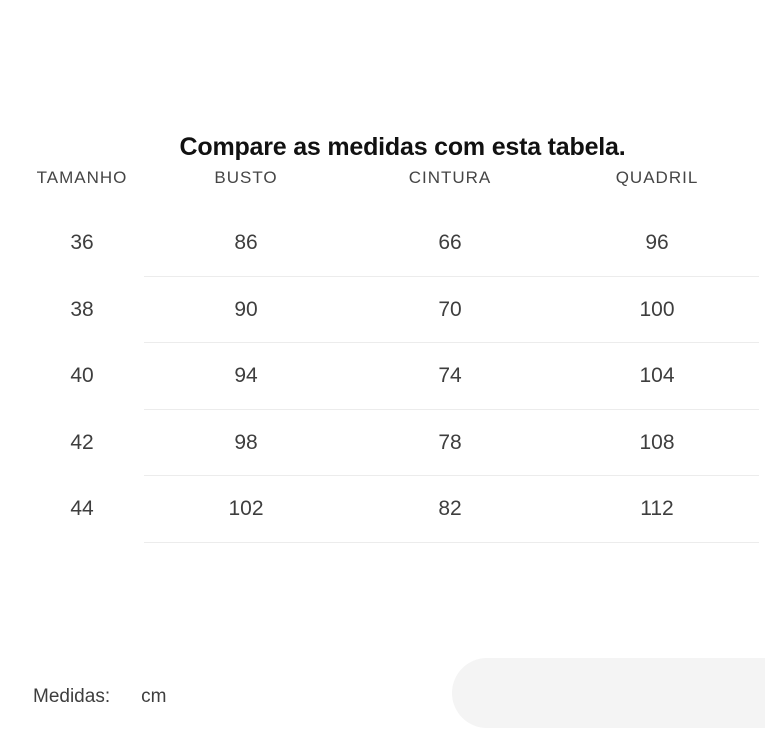 Image resolution: width=765 pixels, height=745 pixels. Describe the element at coordinates (657, 508) in the screenshot. I see `measurement-cell: 112` at that location.